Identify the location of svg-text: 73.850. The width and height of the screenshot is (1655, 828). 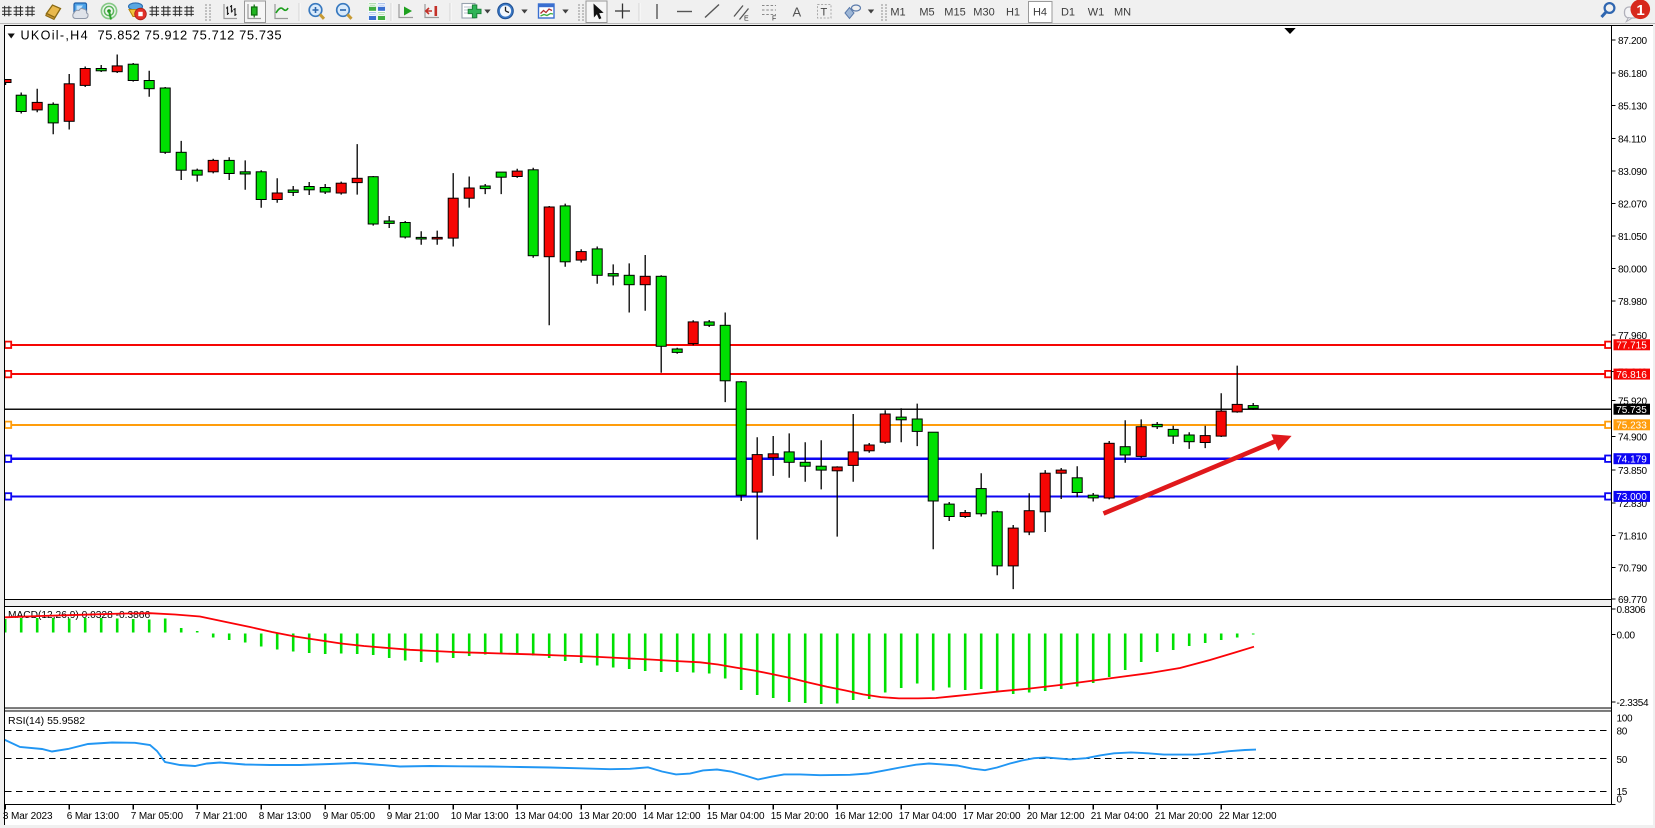
(1633, 471).